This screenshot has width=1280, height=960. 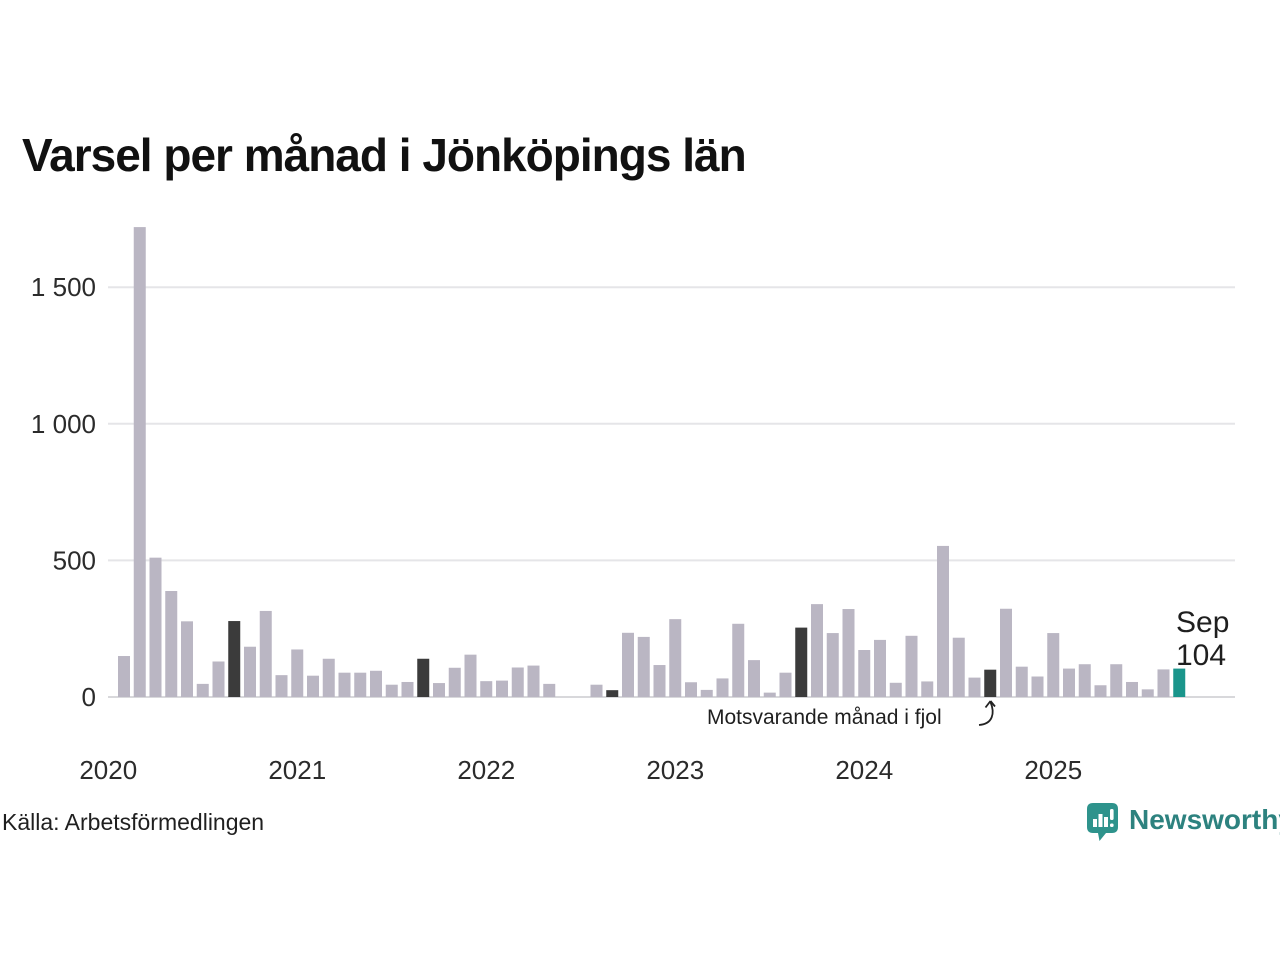 What do you see at coordinates (1204, 819) in the screenshot?
I see `newsworthy-logo-text: Newsworthy` at bounding box center [1204, 819].